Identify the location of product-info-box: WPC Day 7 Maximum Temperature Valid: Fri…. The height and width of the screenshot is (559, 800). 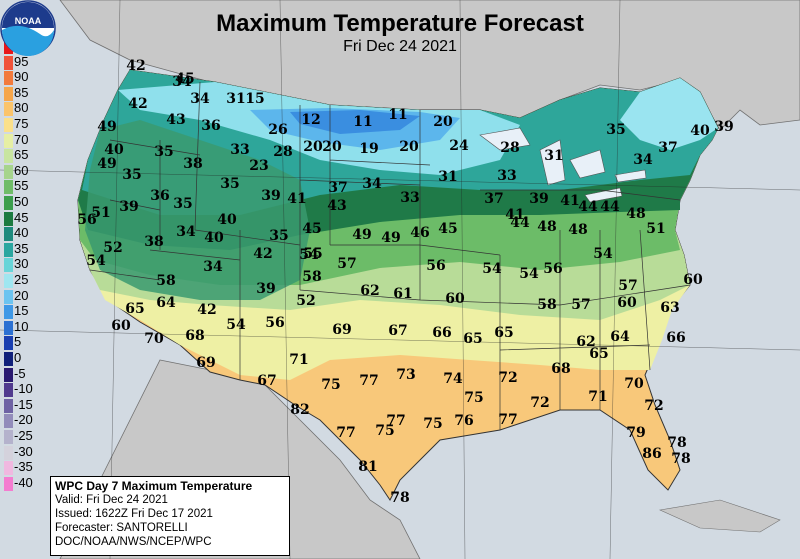
(170, 516).